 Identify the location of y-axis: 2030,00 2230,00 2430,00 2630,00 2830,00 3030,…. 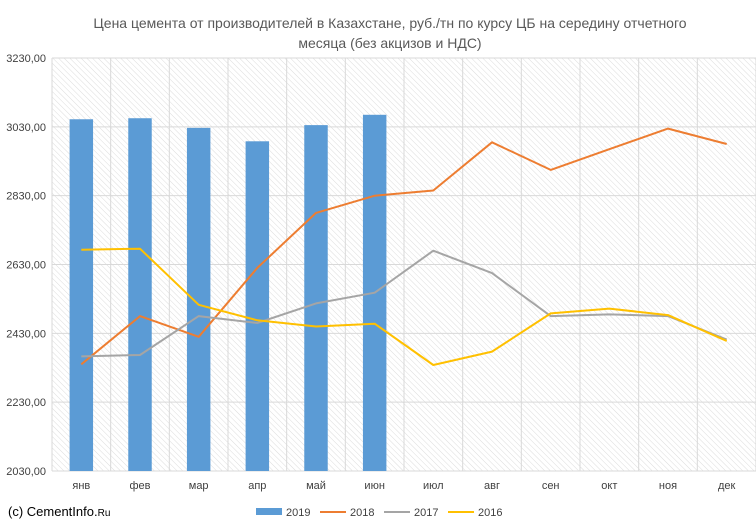
(26, 265).